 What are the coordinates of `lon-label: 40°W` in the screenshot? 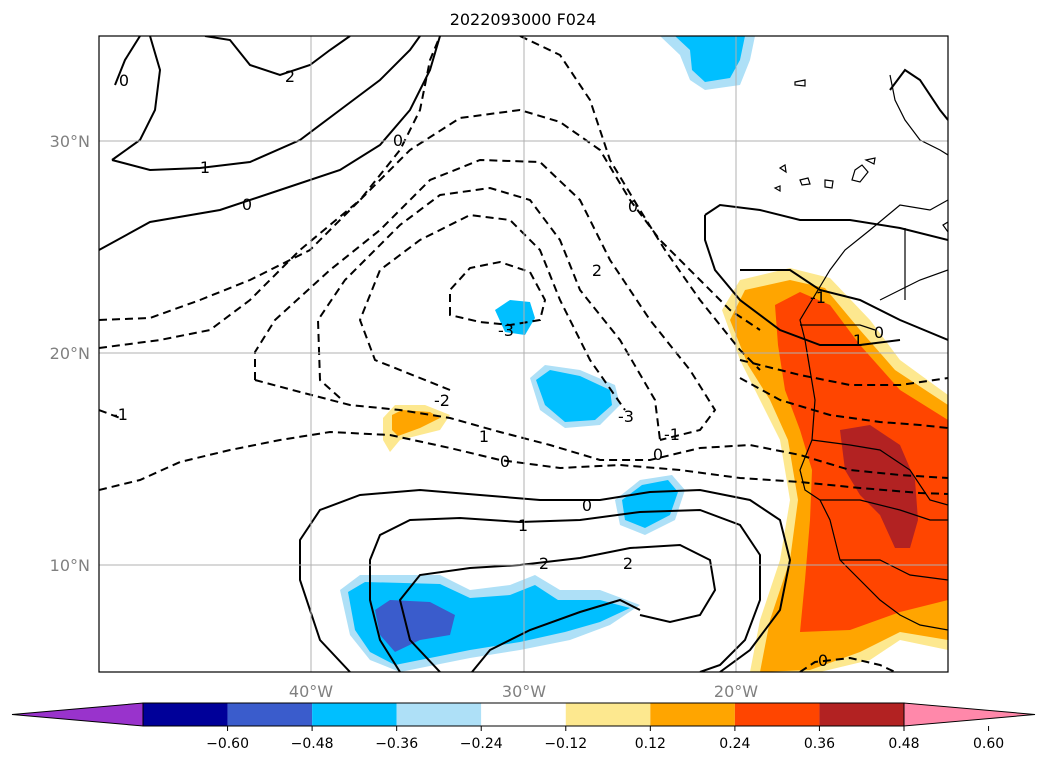 It's located at (311, 691).